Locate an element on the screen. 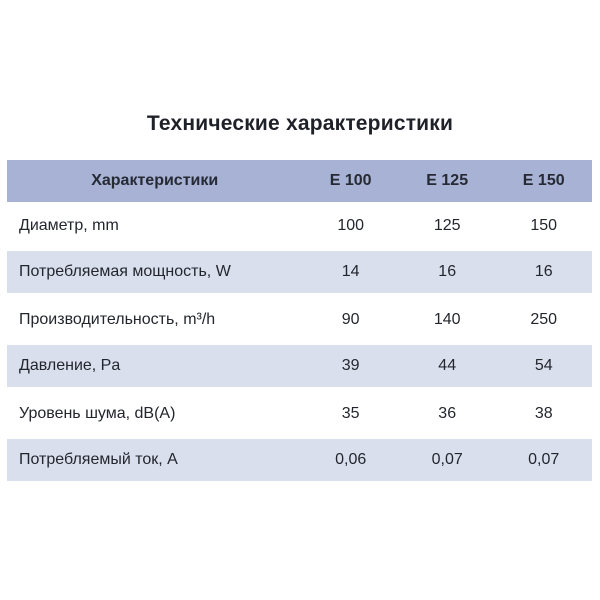 The image size is (600, 600). row-value: 36 is located at coordinates (447, 413).